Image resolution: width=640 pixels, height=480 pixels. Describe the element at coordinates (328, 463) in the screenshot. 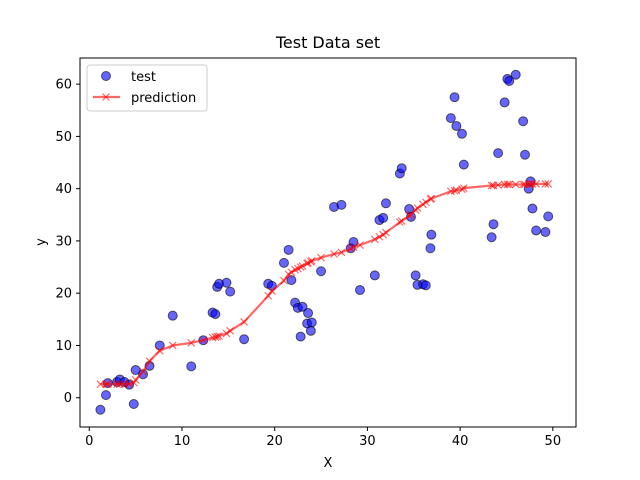

I see `x-axis-label: X` at that location.